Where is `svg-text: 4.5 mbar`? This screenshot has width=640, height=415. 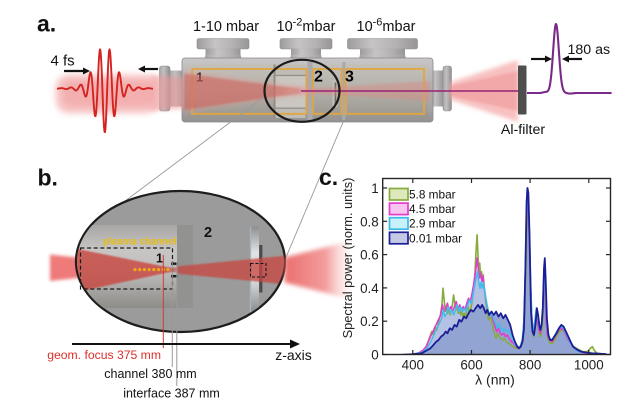 svg-text: 4.5 mbar is located at coordinates (432, 209).